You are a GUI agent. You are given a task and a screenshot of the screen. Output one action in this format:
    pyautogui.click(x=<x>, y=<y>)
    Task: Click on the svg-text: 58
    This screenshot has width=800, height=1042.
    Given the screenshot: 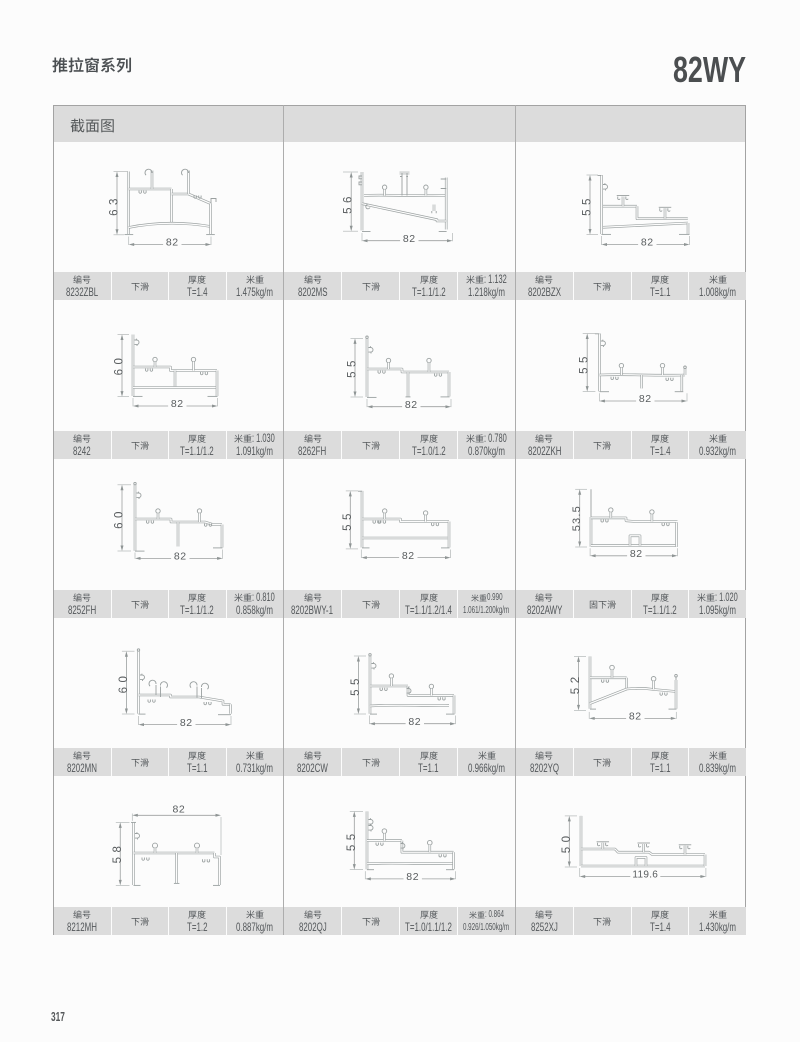 What is the action you would take?
    pyautogui.click(x=118, y=853)
    